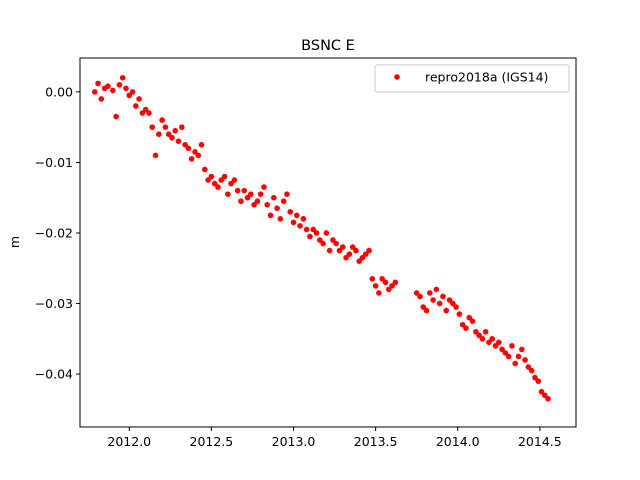  Describe the element at coordinates (294, 441) in the screenshot. I see `x-tick-label: 2013.0` at that location.